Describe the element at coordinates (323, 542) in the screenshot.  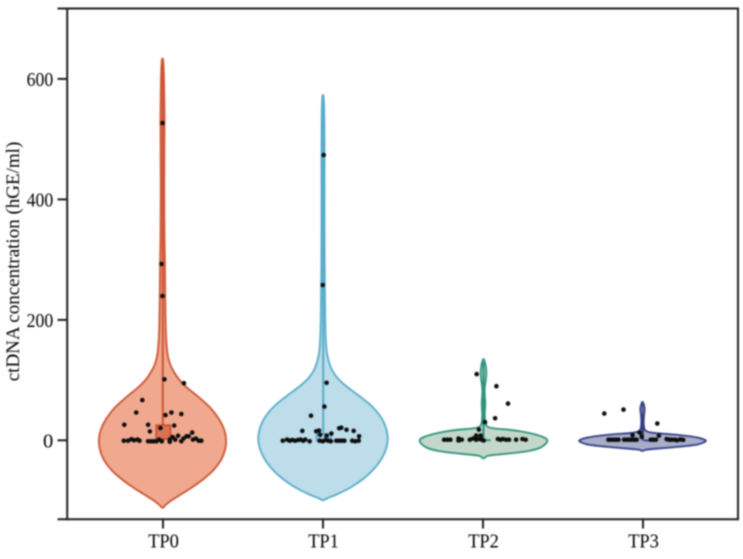
I see `svg-text: TP1` at that location.